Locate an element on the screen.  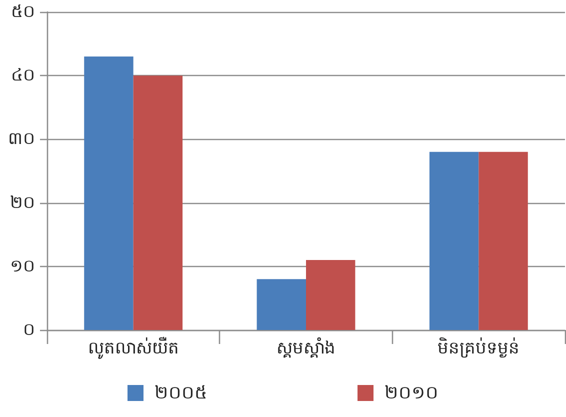
y-tick-label: ១០ is located at coordinates (22, 266).